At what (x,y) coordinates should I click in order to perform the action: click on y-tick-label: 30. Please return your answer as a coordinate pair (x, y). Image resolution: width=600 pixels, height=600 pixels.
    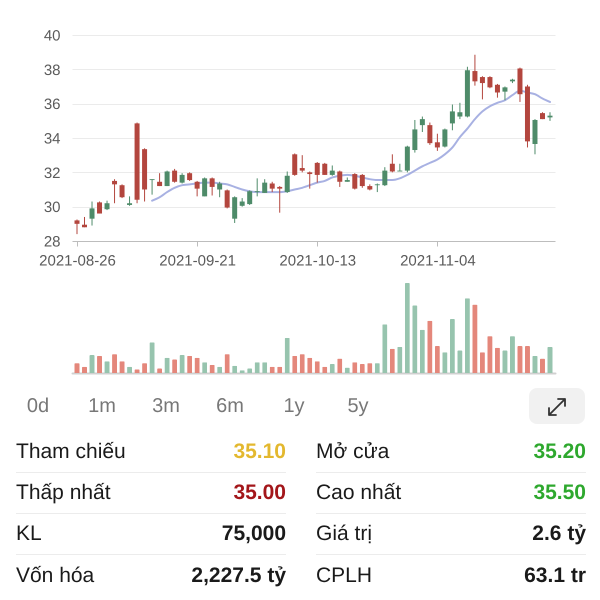
    Looking at the image, I should click on (52, 207).